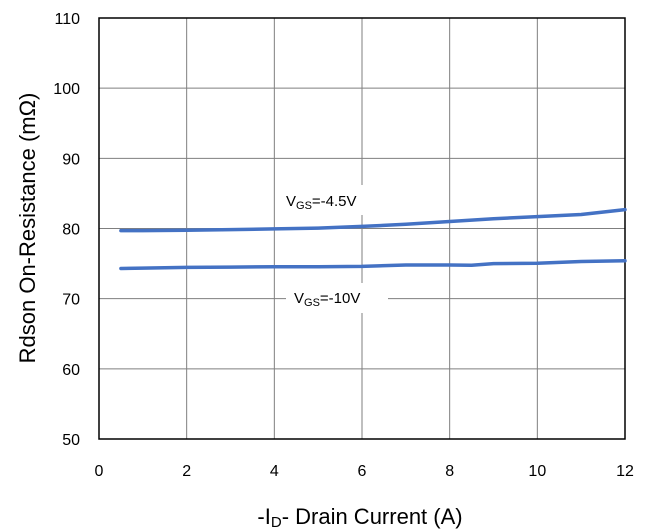 This screenshot has height=532, width=651. Describe the element at coordinates (71, 159) in the screenshot. I see `y-tick-label: 90` at that location.